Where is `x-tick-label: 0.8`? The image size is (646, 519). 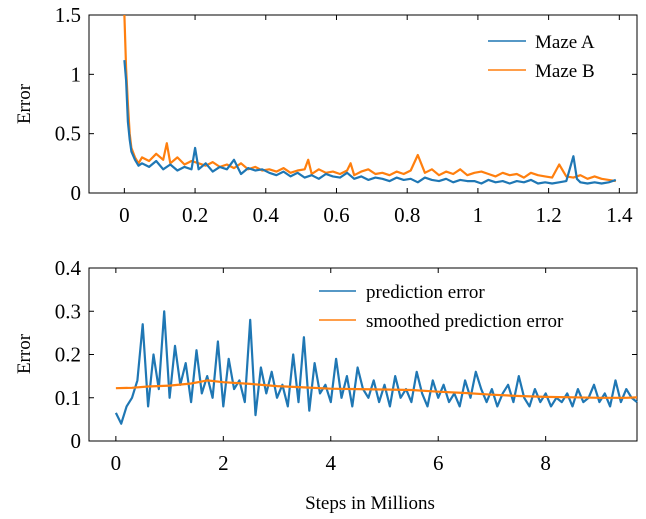
x-tick-label: 0.8 is located at coordinates (407, 215).